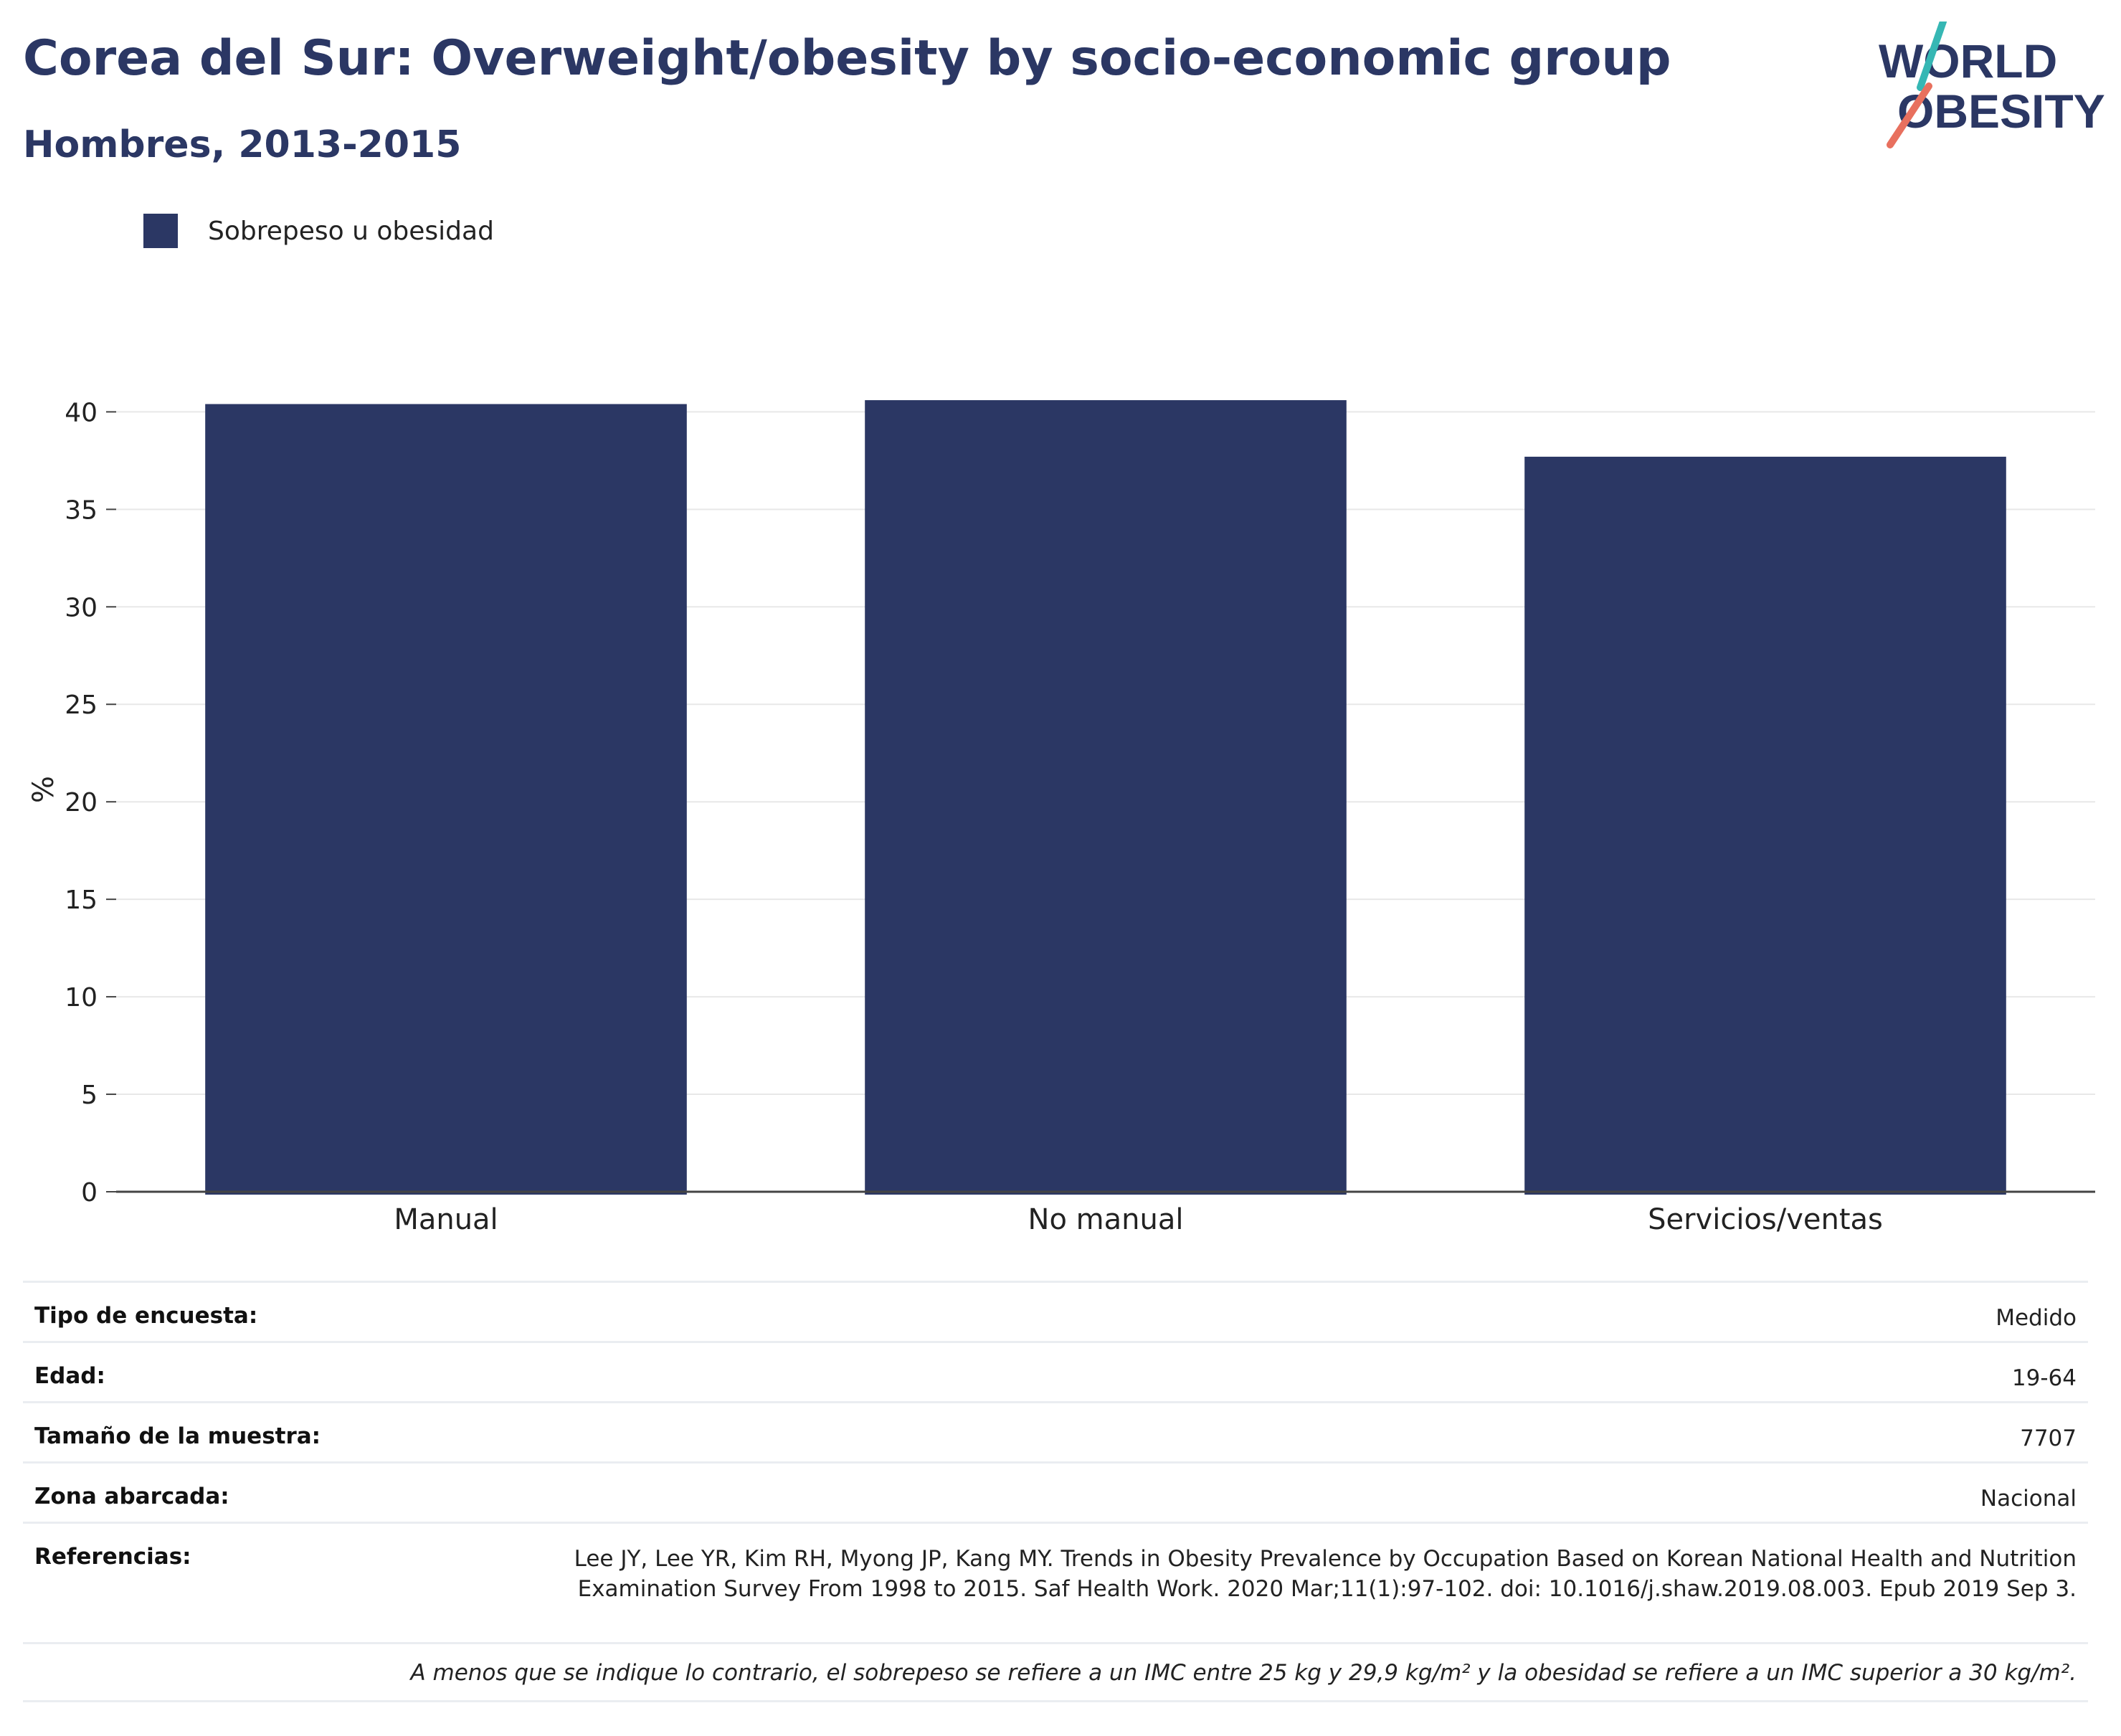 The width and height of the screenshot is (2121, 1736). Describe the element at coordinates (177, 1436) in the screenshot. I see `info-label: Tamaño de la muestra:` at that location.